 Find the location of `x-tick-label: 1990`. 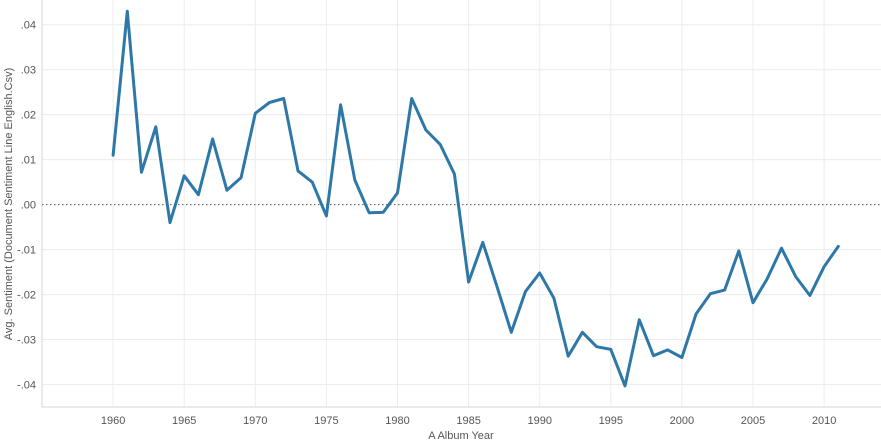

x-tick-label: 1990 is located at coordinates (539, 421).